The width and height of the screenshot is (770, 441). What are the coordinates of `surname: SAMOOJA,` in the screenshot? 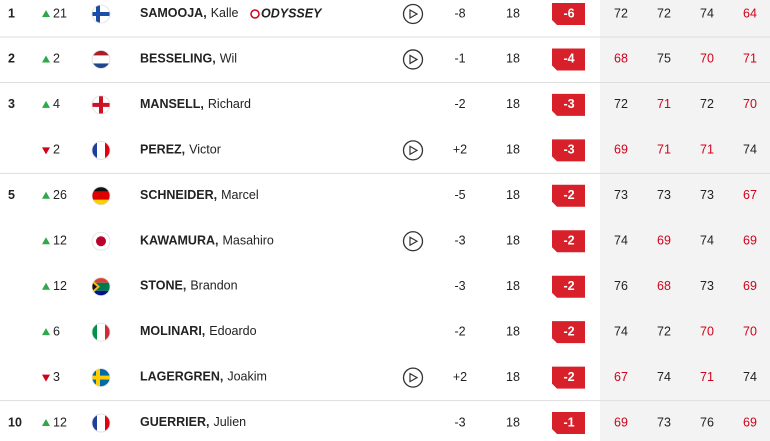 It's located at (173, 13).